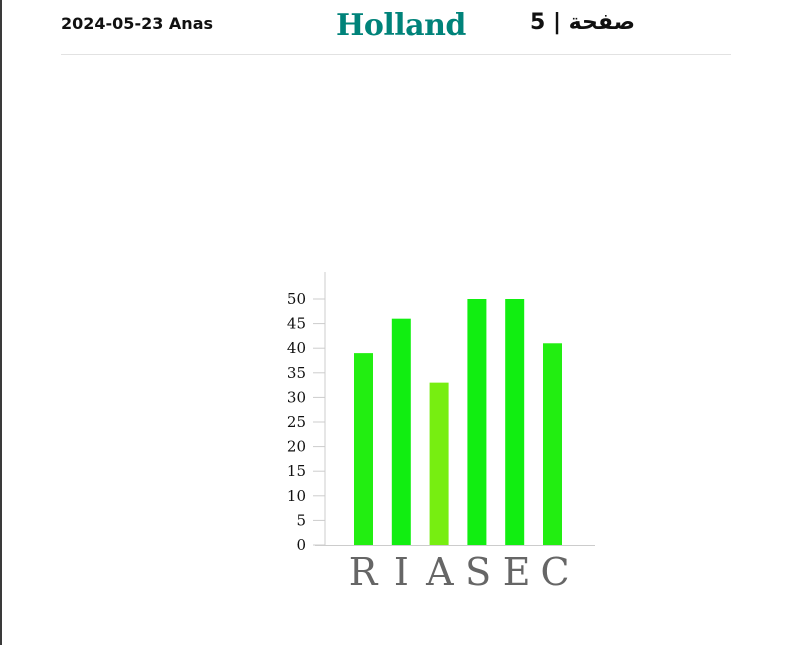  What do you see at coordinates (515, 422) in the screenshot?
I see `bar-e` at bounding box center [515, 422].